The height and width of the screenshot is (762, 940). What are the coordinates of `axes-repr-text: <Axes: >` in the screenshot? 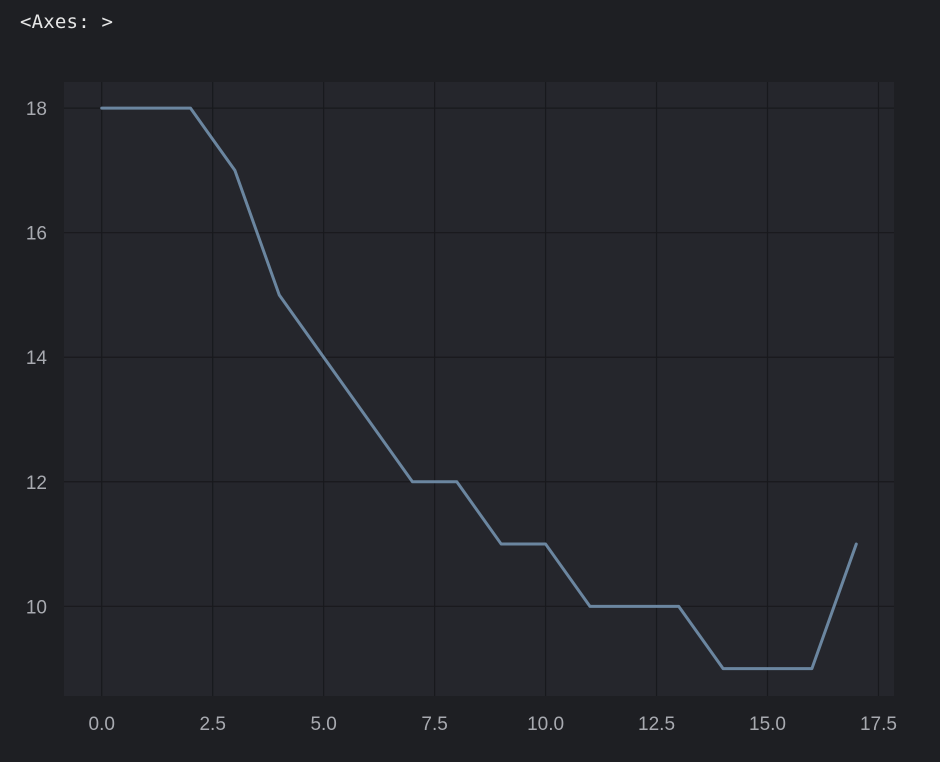 It's located at (67, 22).